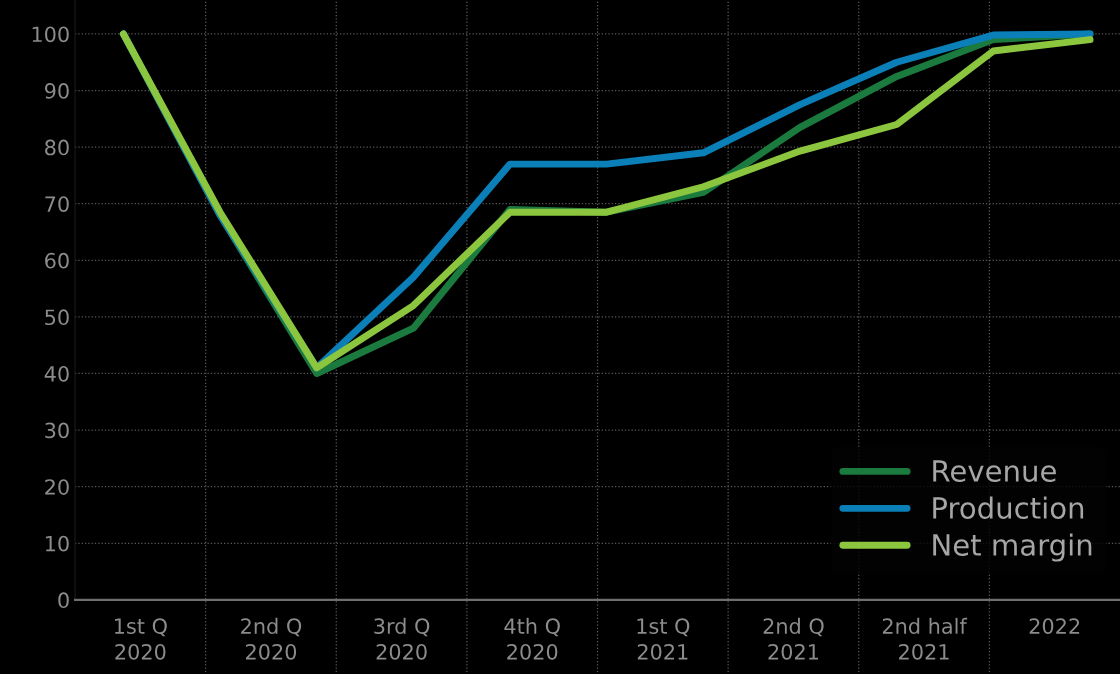  What do you see at coordinates (793, 638) in the screenshot?
I see `text: 2nd Q 2021` at bounding box center [793, 638].